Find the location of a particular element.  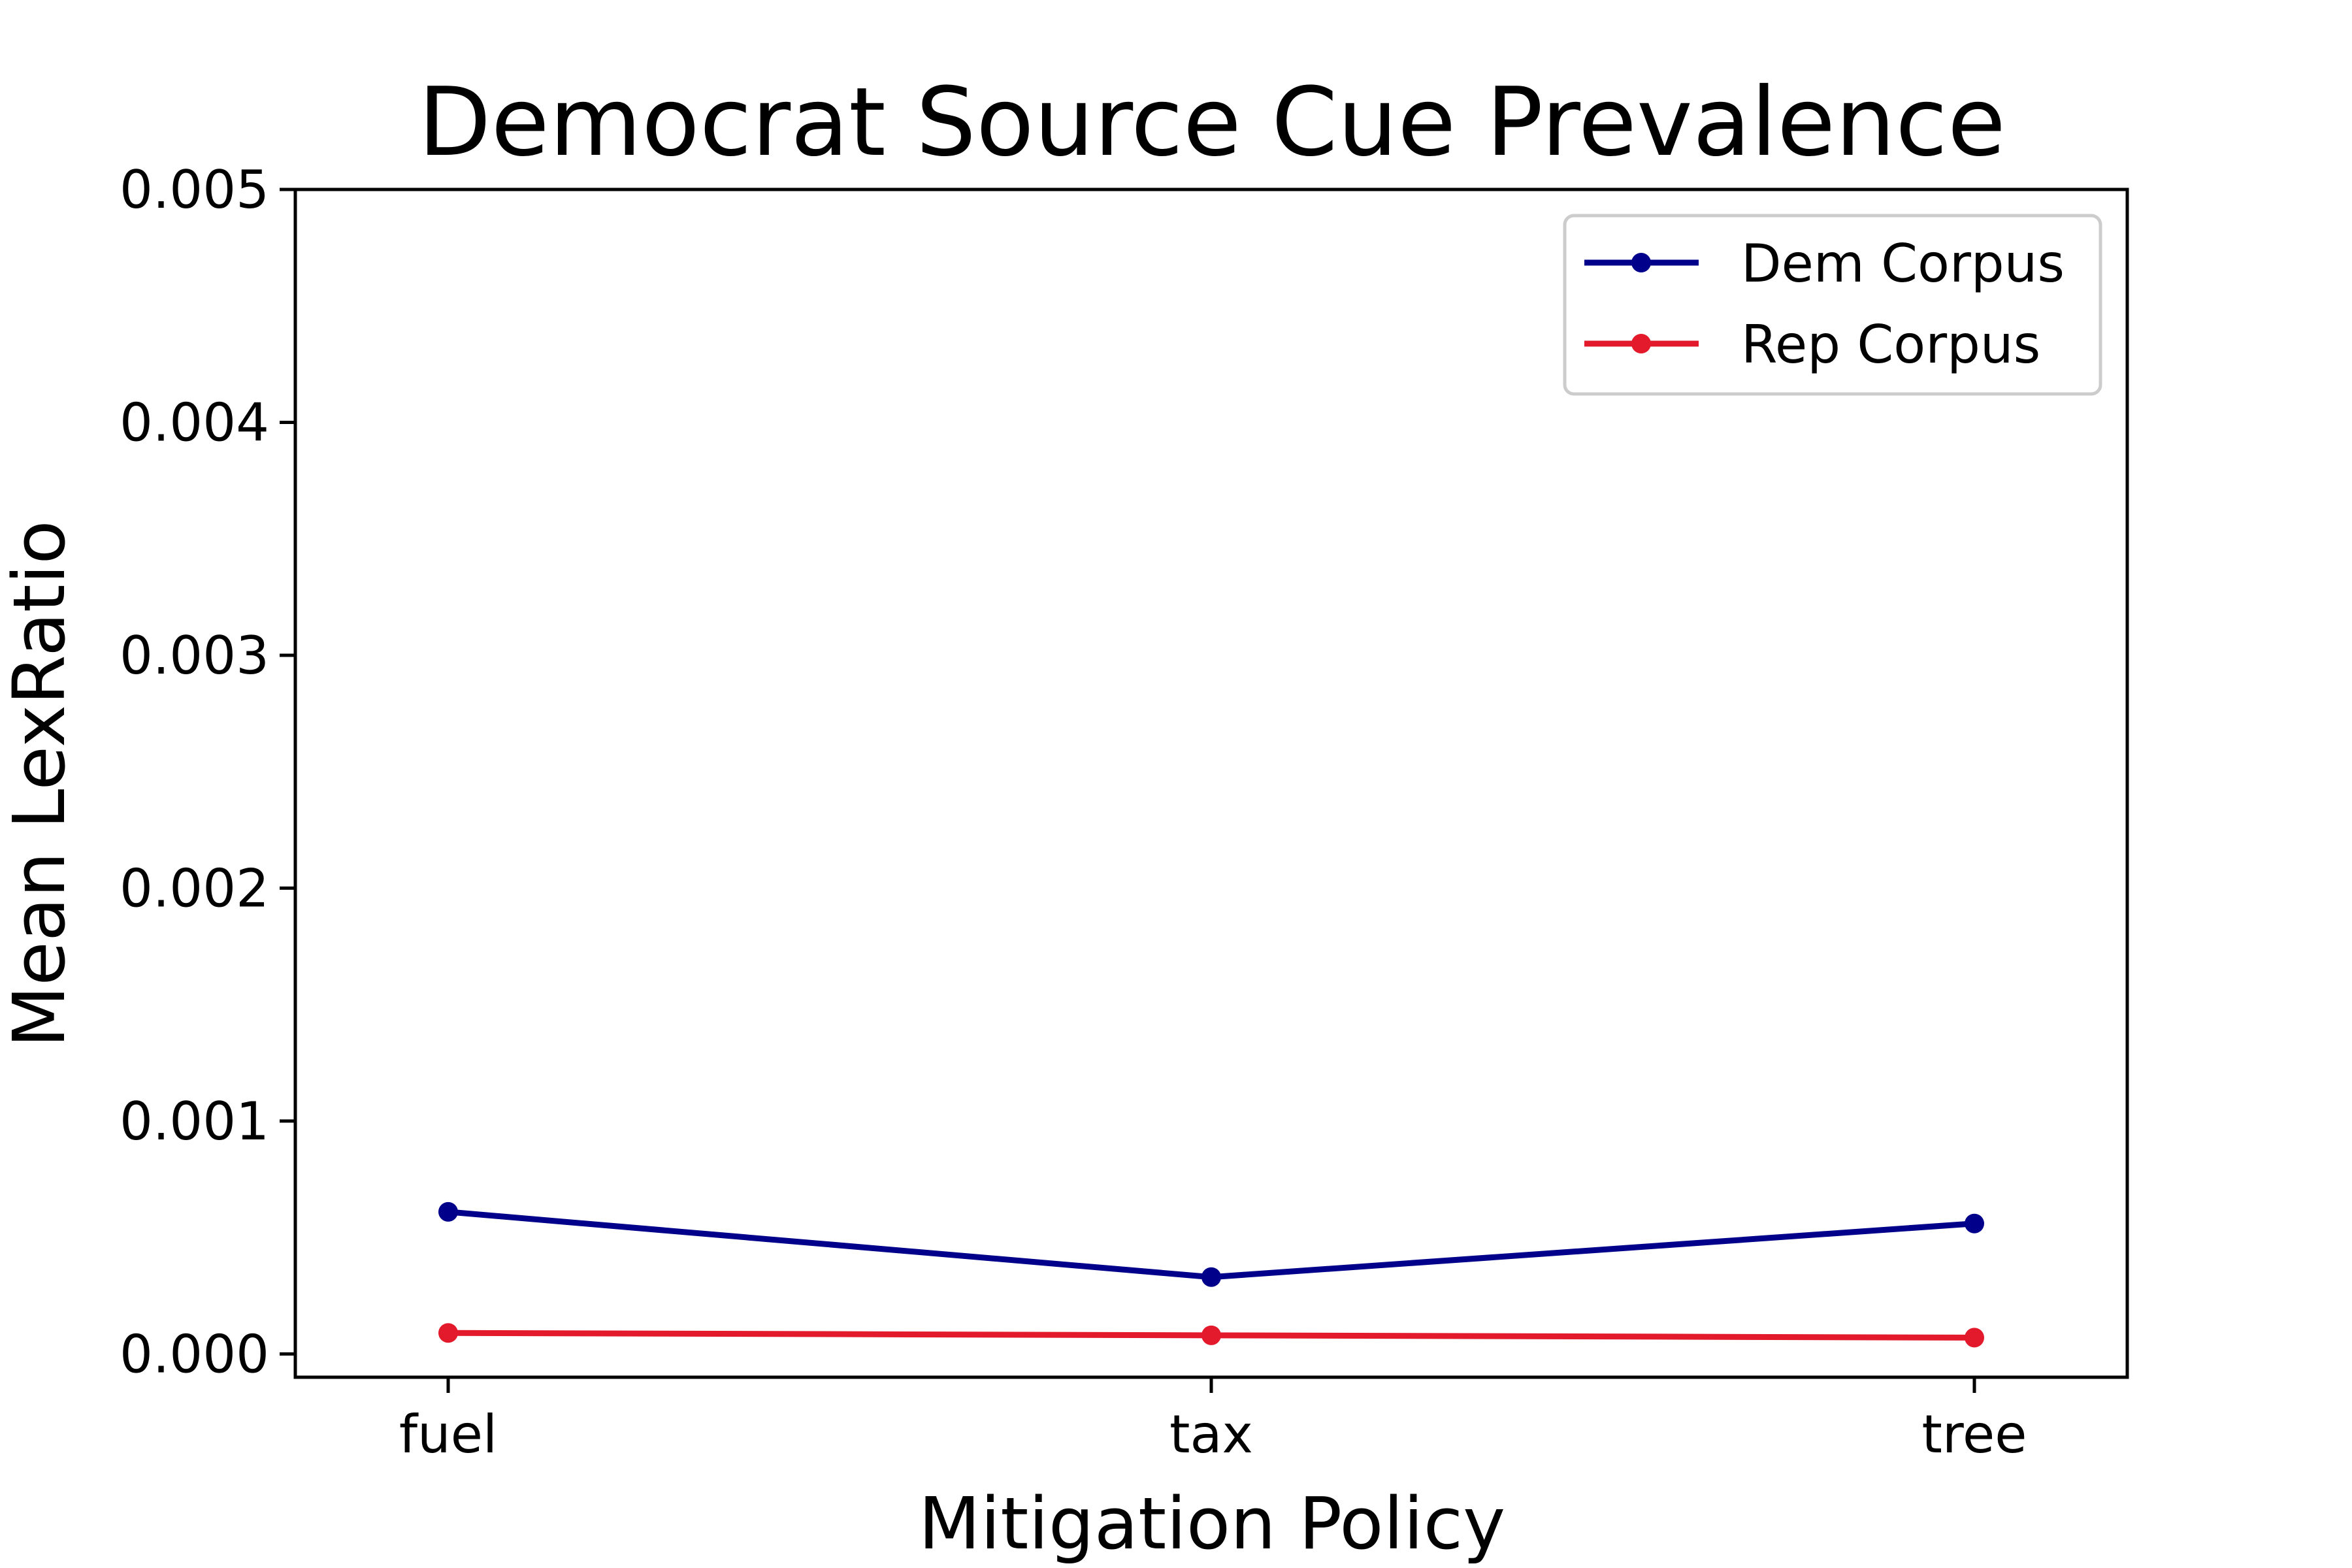

legend: Dem Corpus Rep Corpus is located at coordinates (1832, 305).